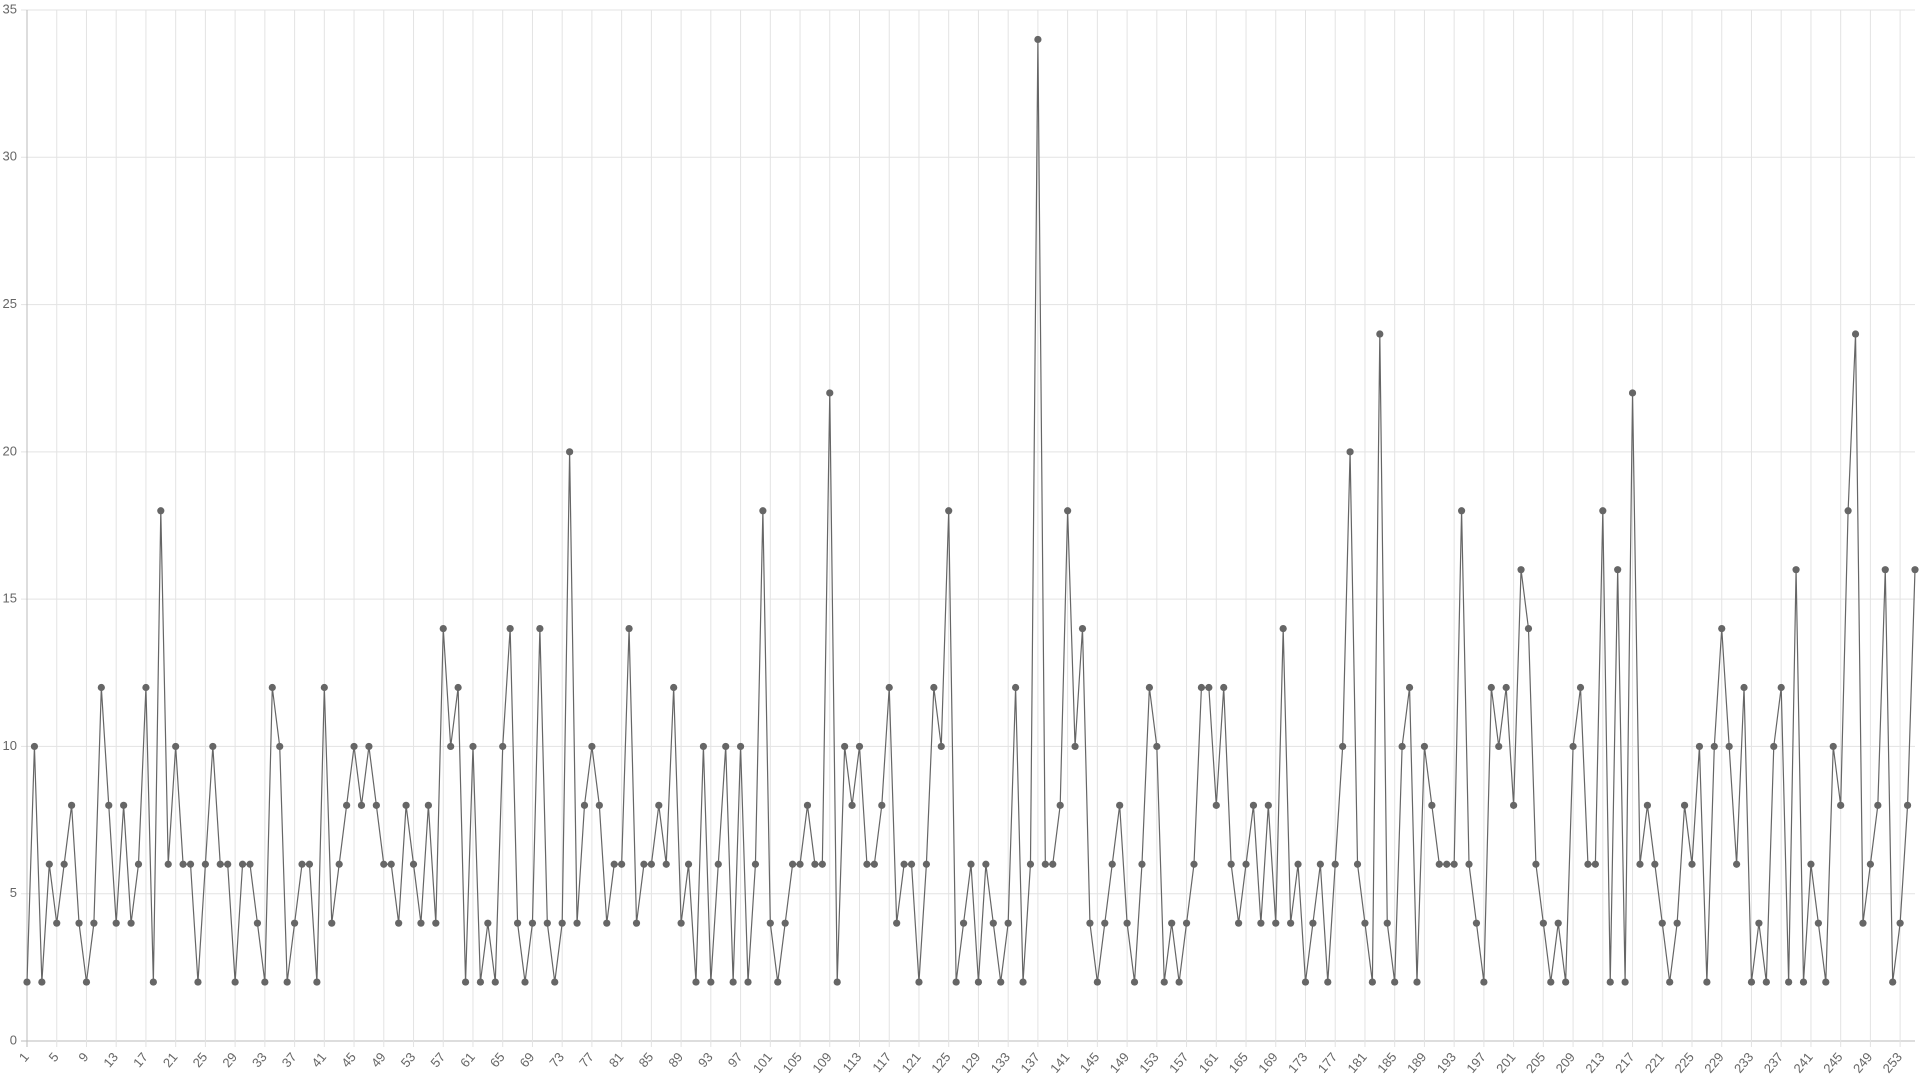 This screenshot has width=1920, height=1080. I want to click on y-tick-label: 10, so click(10, 745).